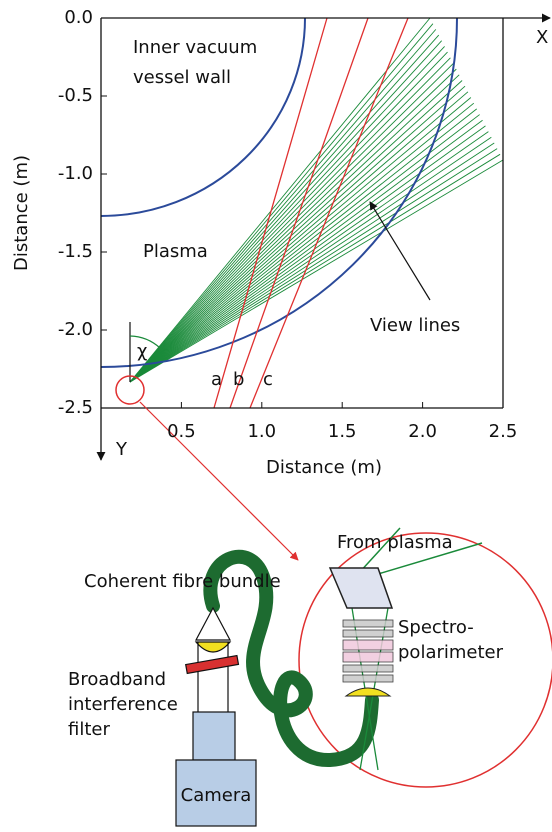  I want to click on y-tick-label: 0.0, so click(78, 17).